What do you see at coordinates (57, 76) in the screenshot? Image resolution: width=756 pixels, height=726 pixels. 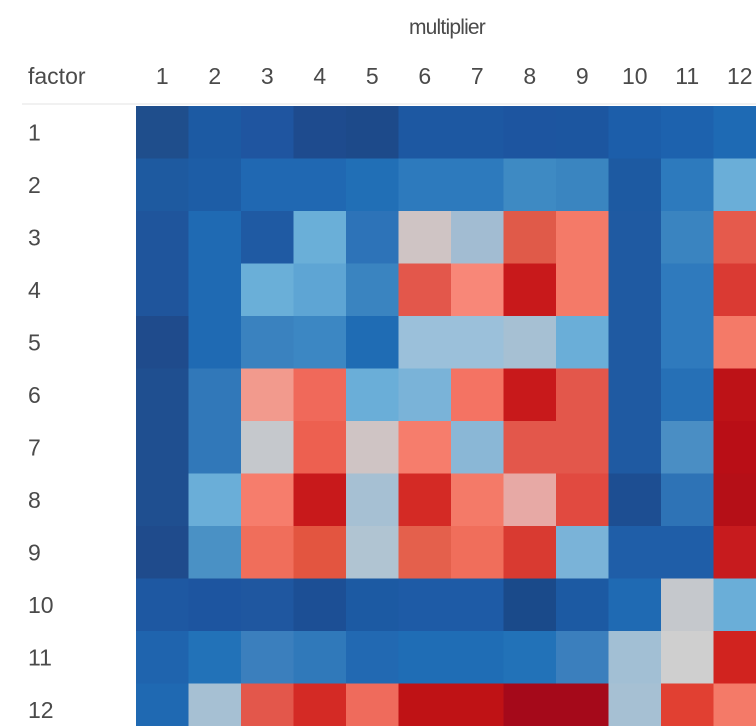 I see `row-axis-title: factor` at bounding box center [57, 76].